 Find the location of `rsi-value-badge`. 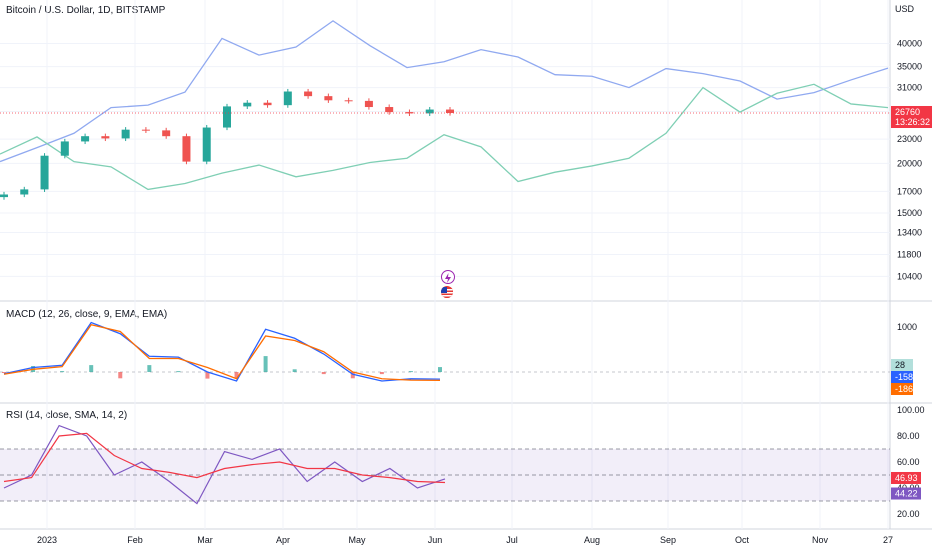

rsi-value-badge is located at coordinates (906, 477).